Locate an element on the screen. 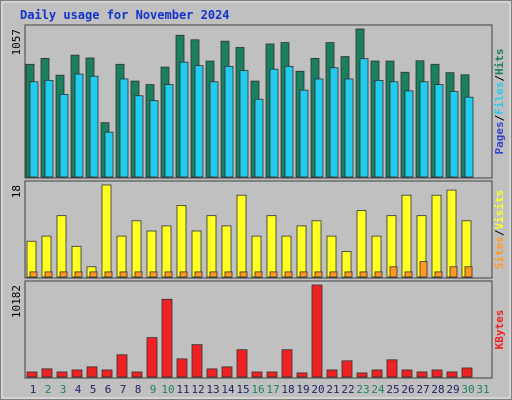  legend-entry: Pages is located at coordinates (499, 137).